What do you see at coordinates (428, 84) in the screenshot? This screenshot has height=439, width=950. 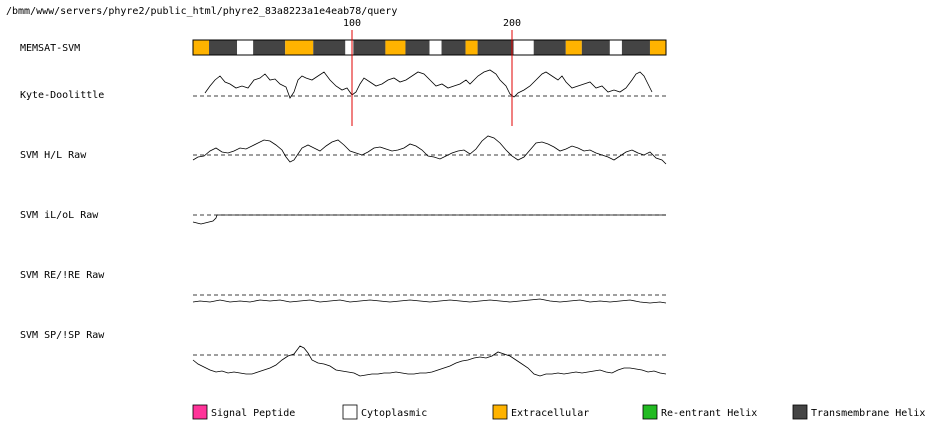 I see `kyte-doolittle-trace` at bounding box center [428, 84].